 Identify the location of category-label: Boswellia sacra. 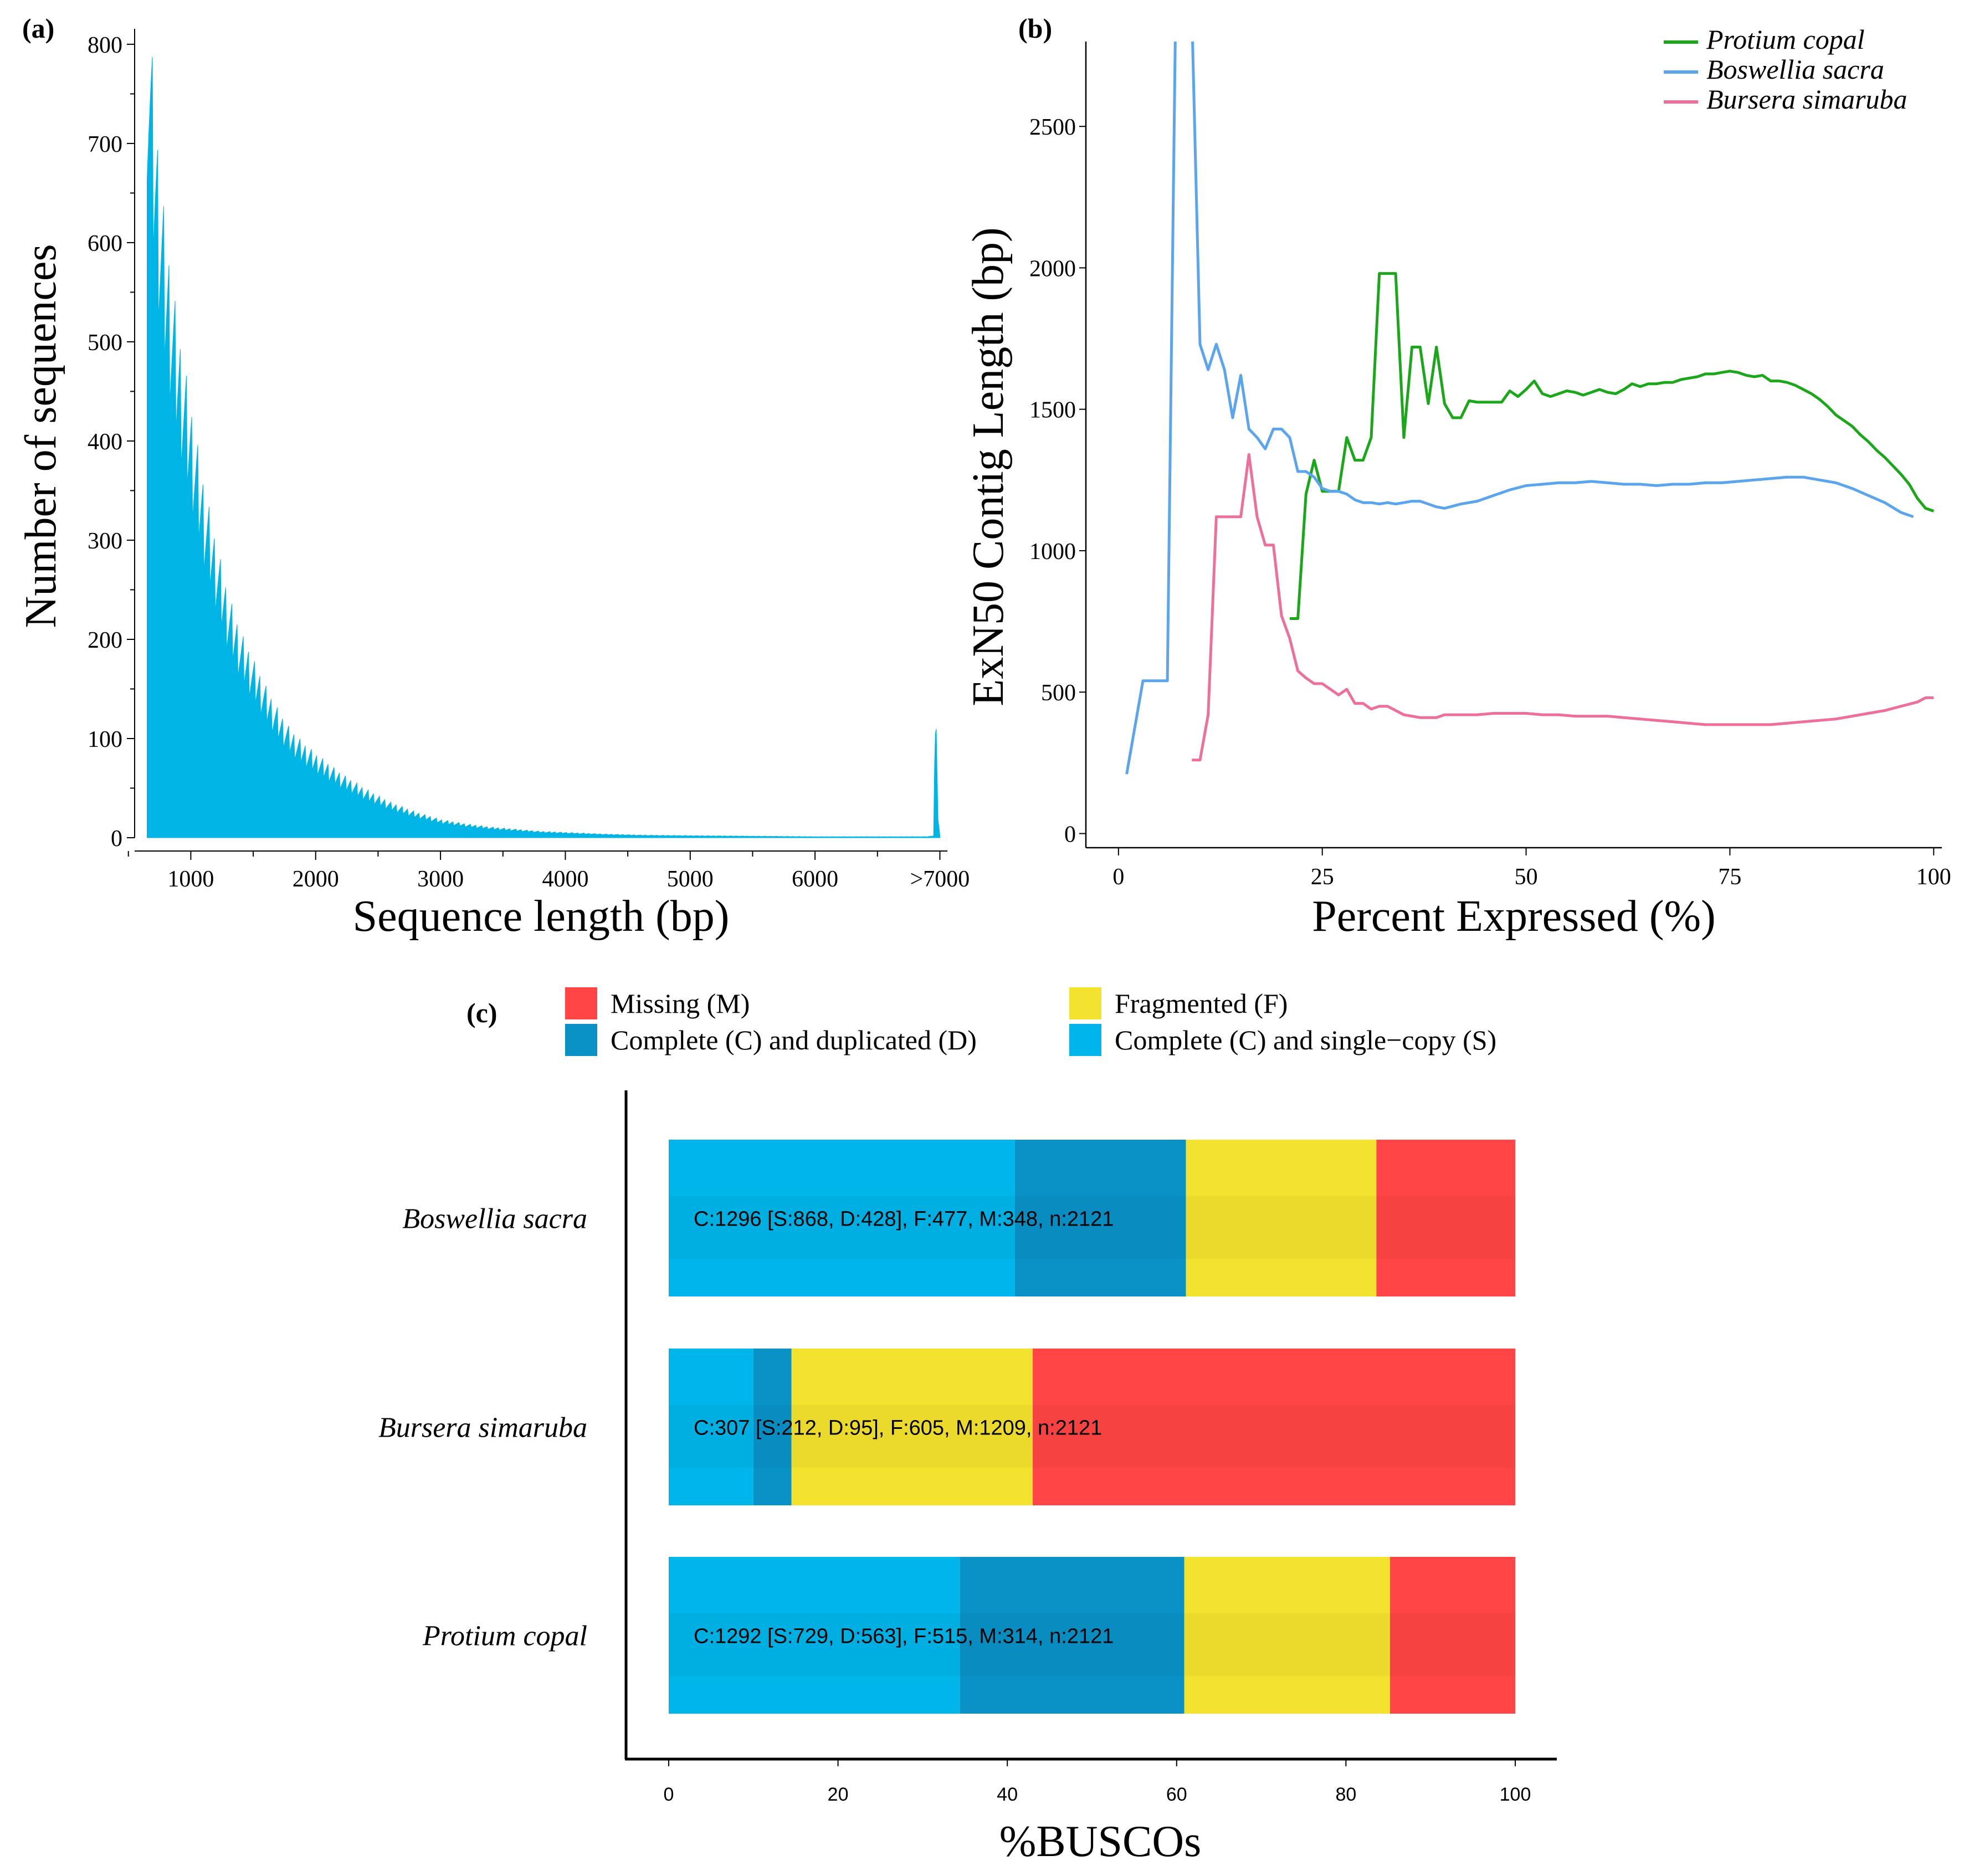
(494, 1219).